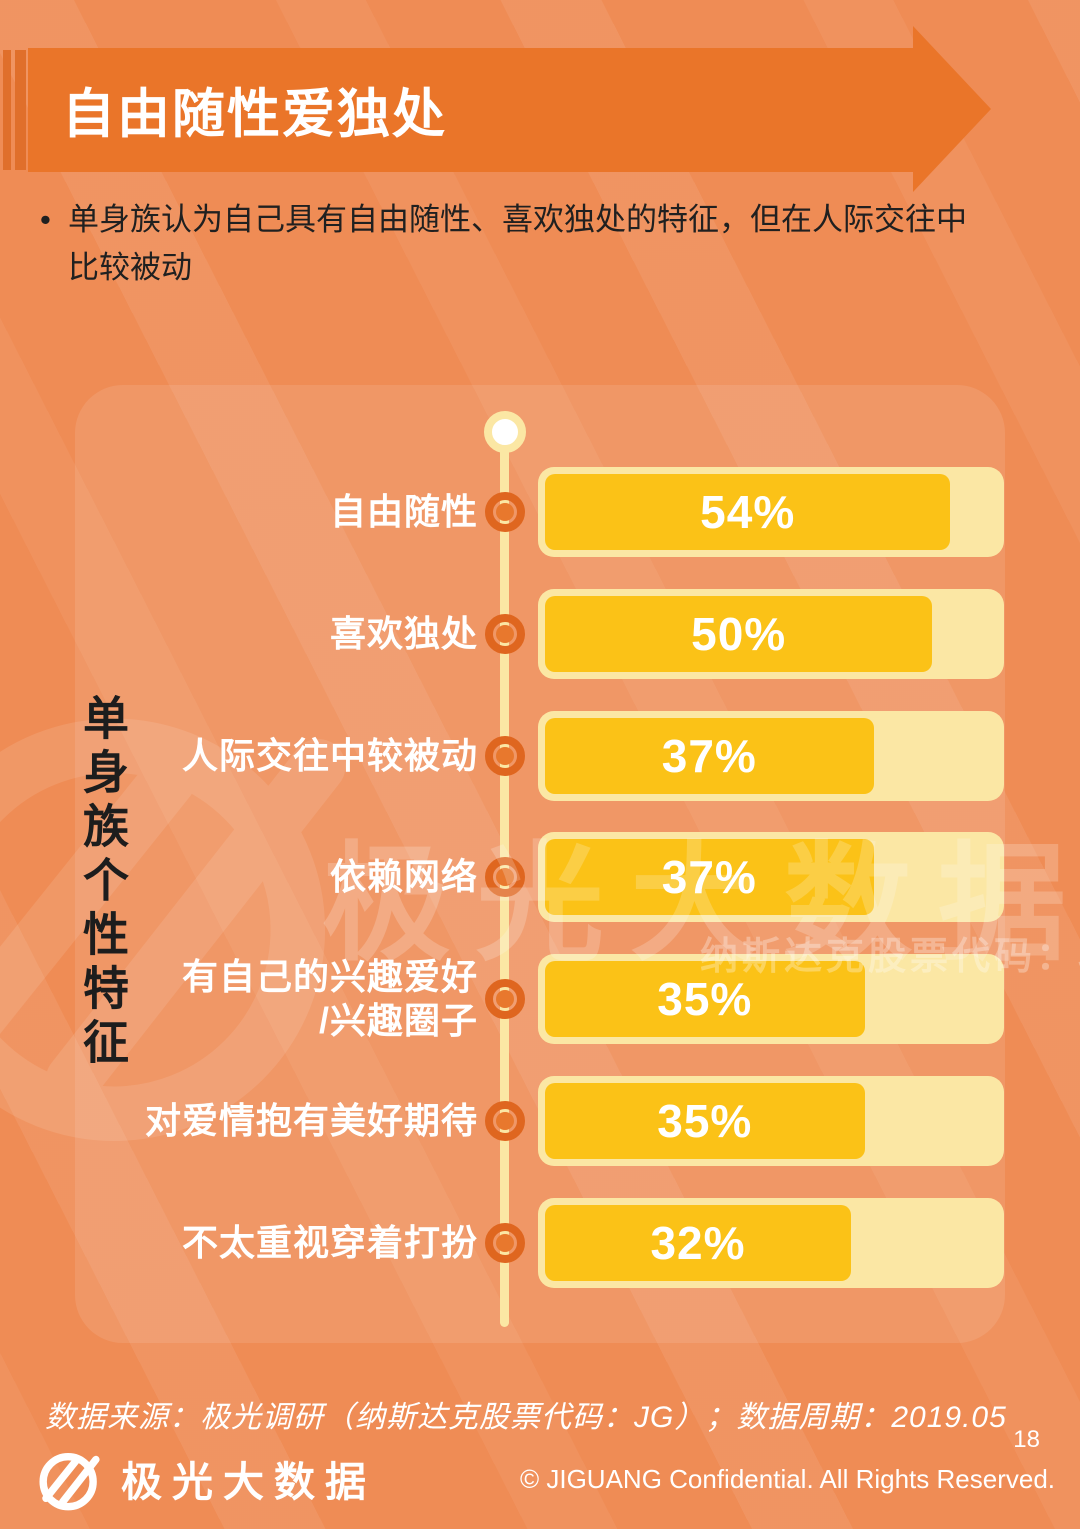  I want to click on footer-brand-name: 极光大数据, so click(248, 1482).